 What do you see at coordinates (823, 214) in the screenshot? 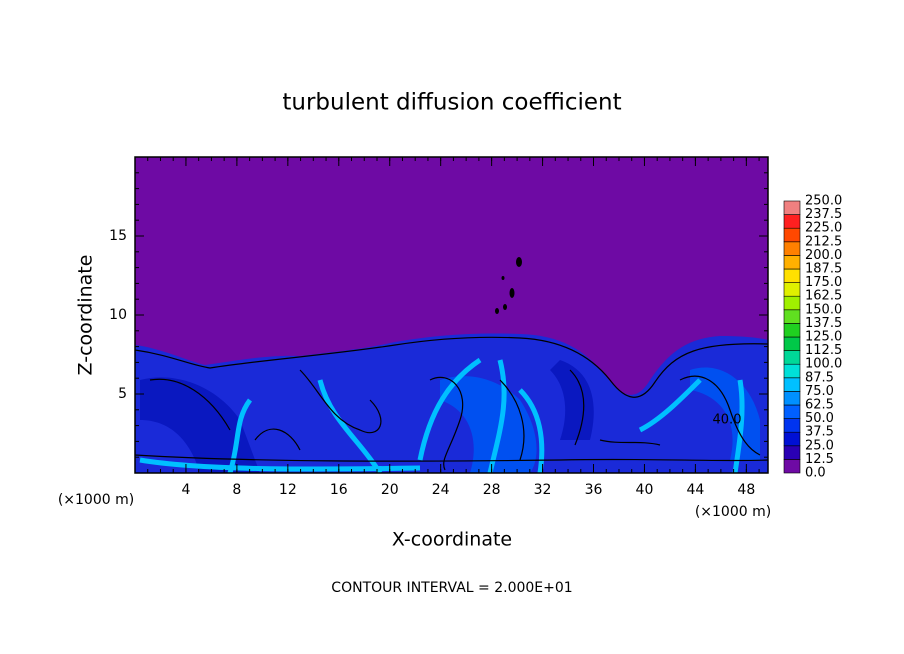
I see `colorbar-label: 237.5` at bounding box center [823, 214].